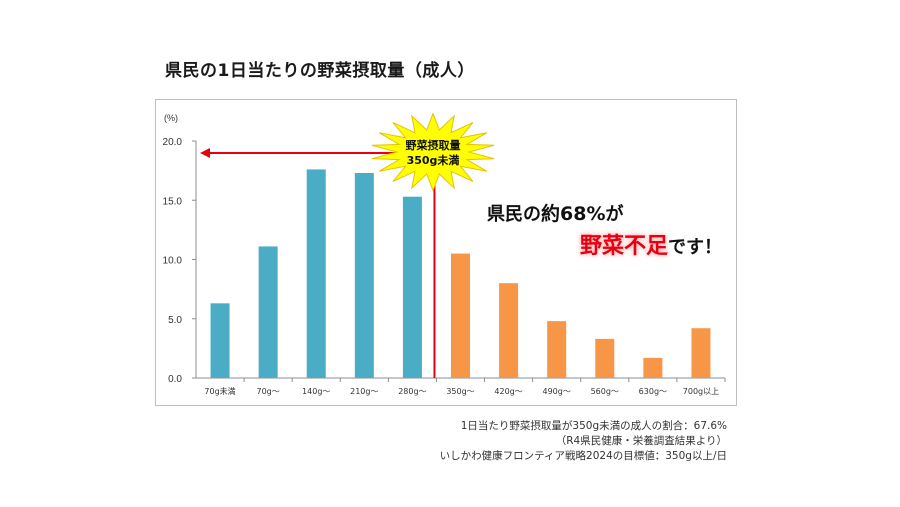  Describe the element at coordinates (268, 391) in the screenshot. I see `x-tick-label: 70g～` at that location.